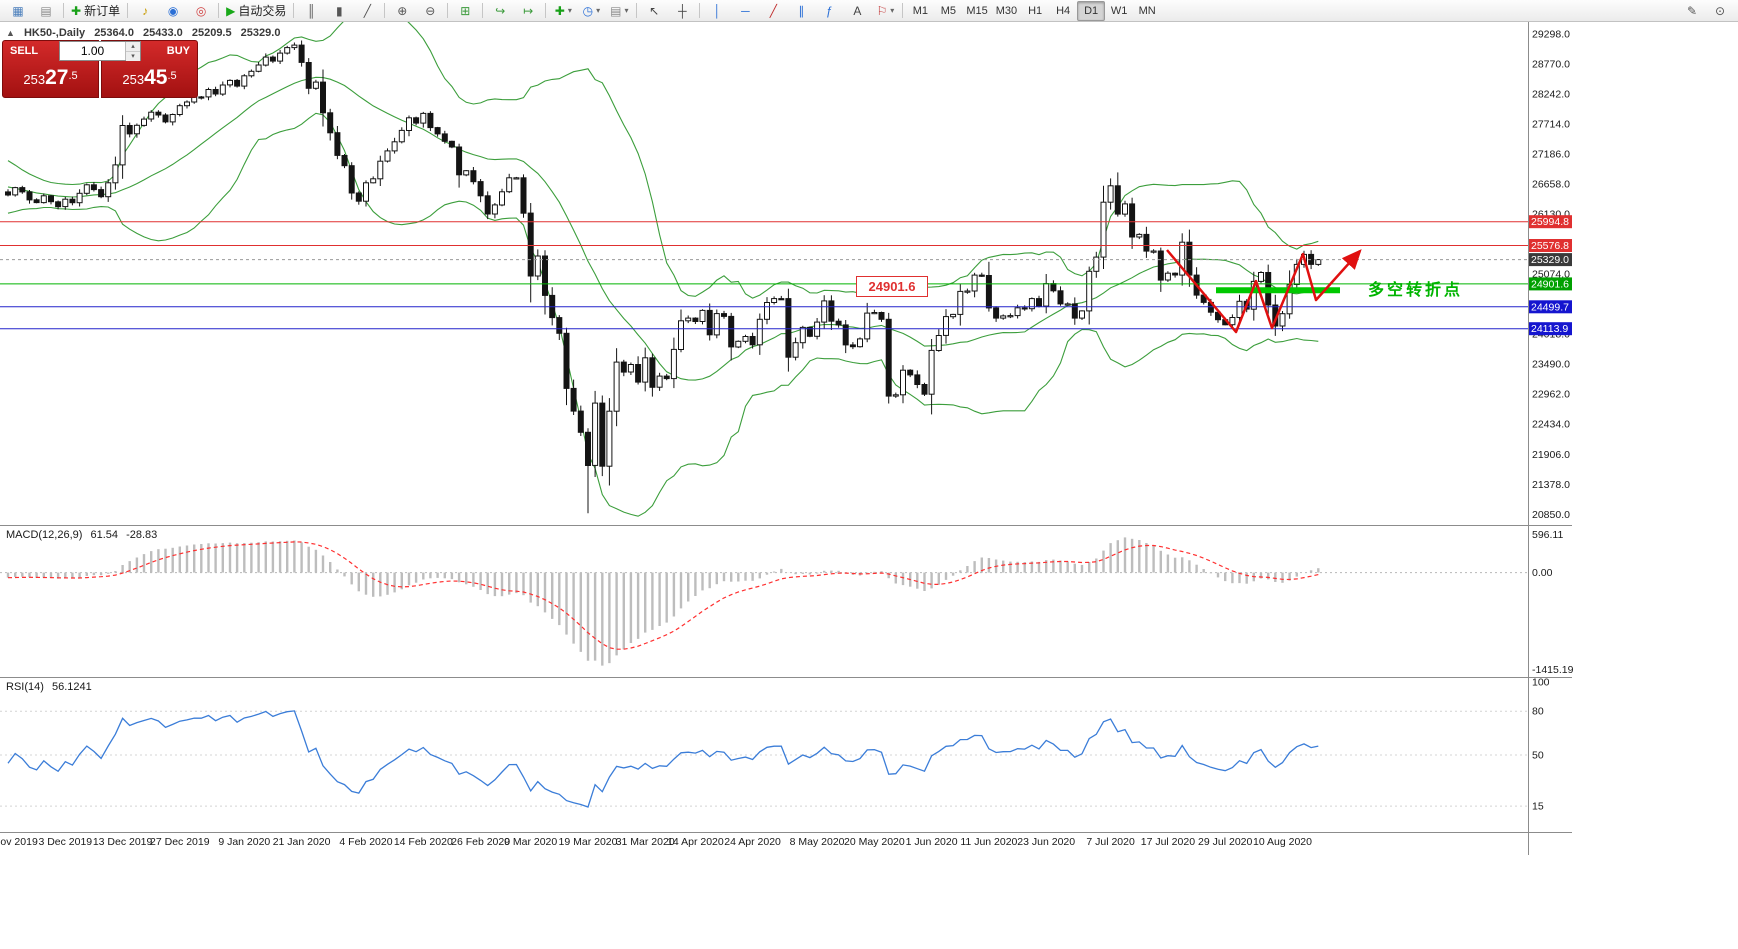 Image resolution: width=1738 pixels, height=949 pixels. I want to click on timeframe-m30: M30, so click(1006, 11).